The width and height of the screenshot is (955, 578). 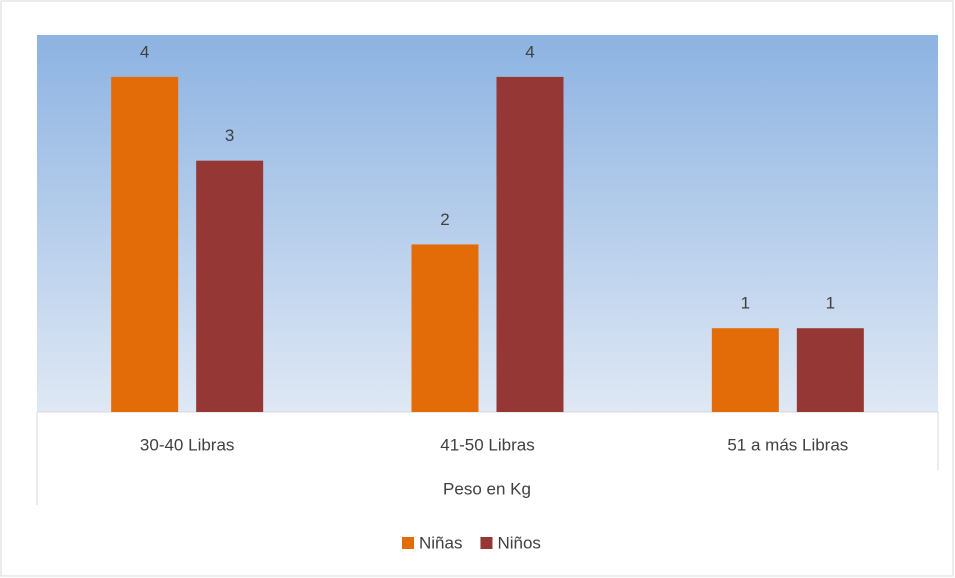 I want to click on x-tick-label: 30-40 Libras, so click(x=187, y=444).